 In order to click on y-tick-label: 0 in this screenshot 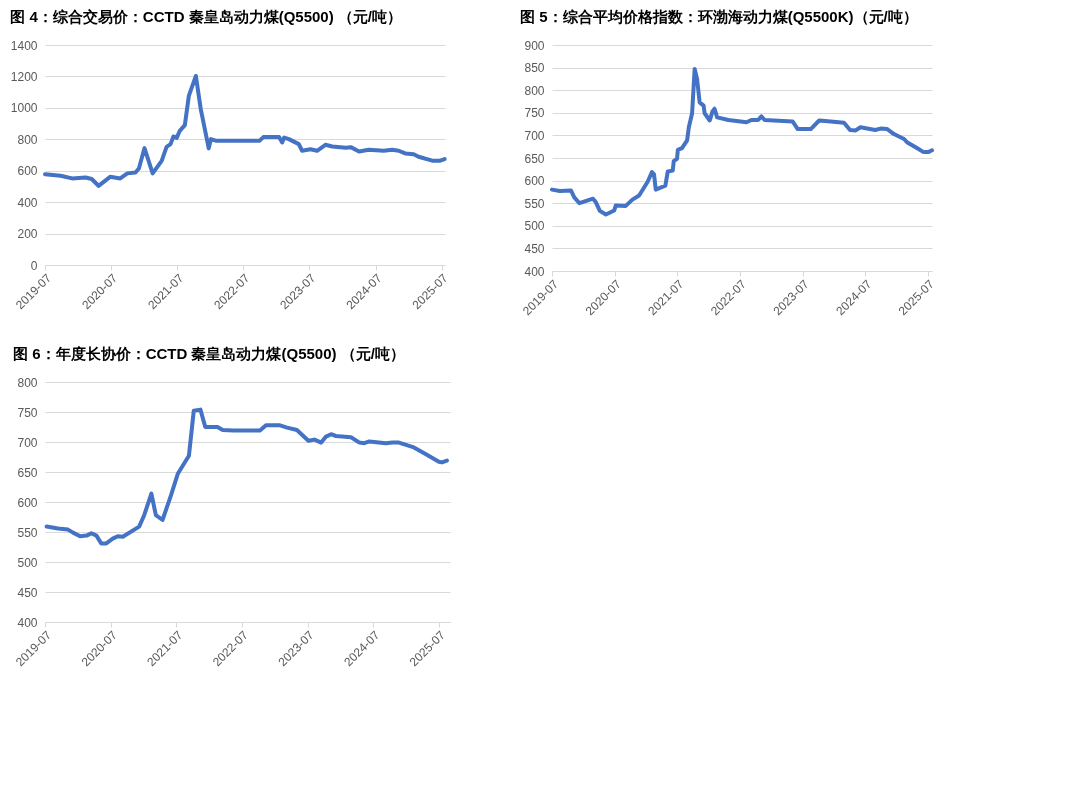, I will do `click(34, 265)`.